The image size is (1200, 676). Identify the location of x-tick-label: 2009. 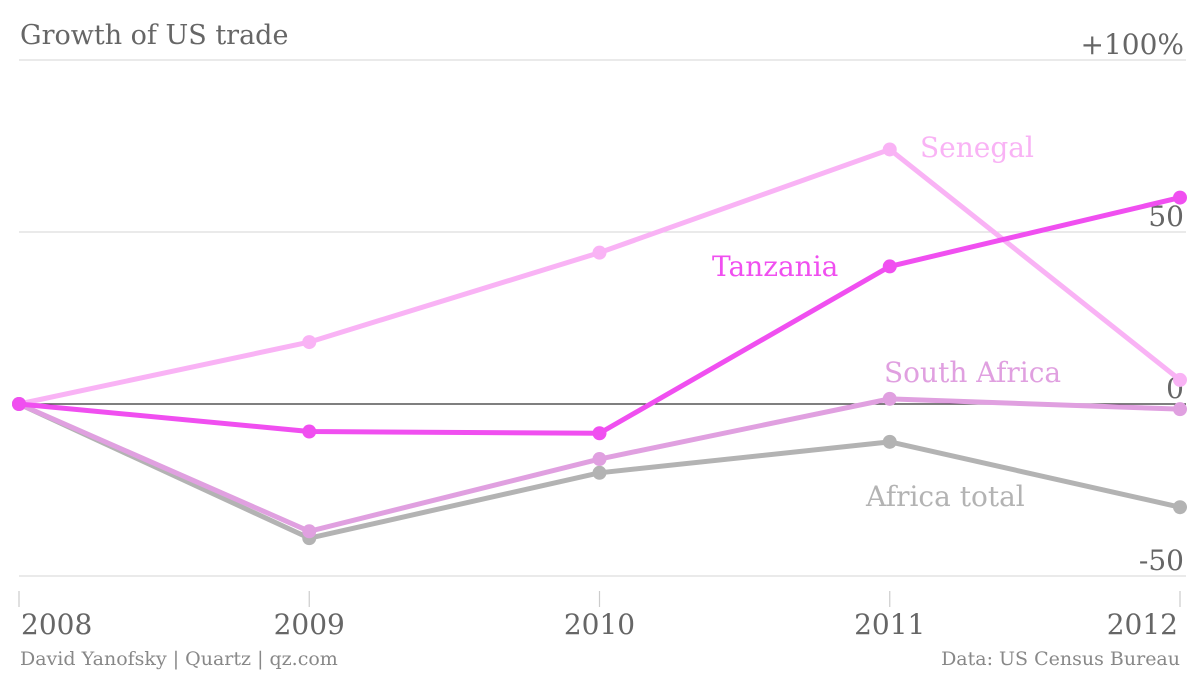
(309, 624).